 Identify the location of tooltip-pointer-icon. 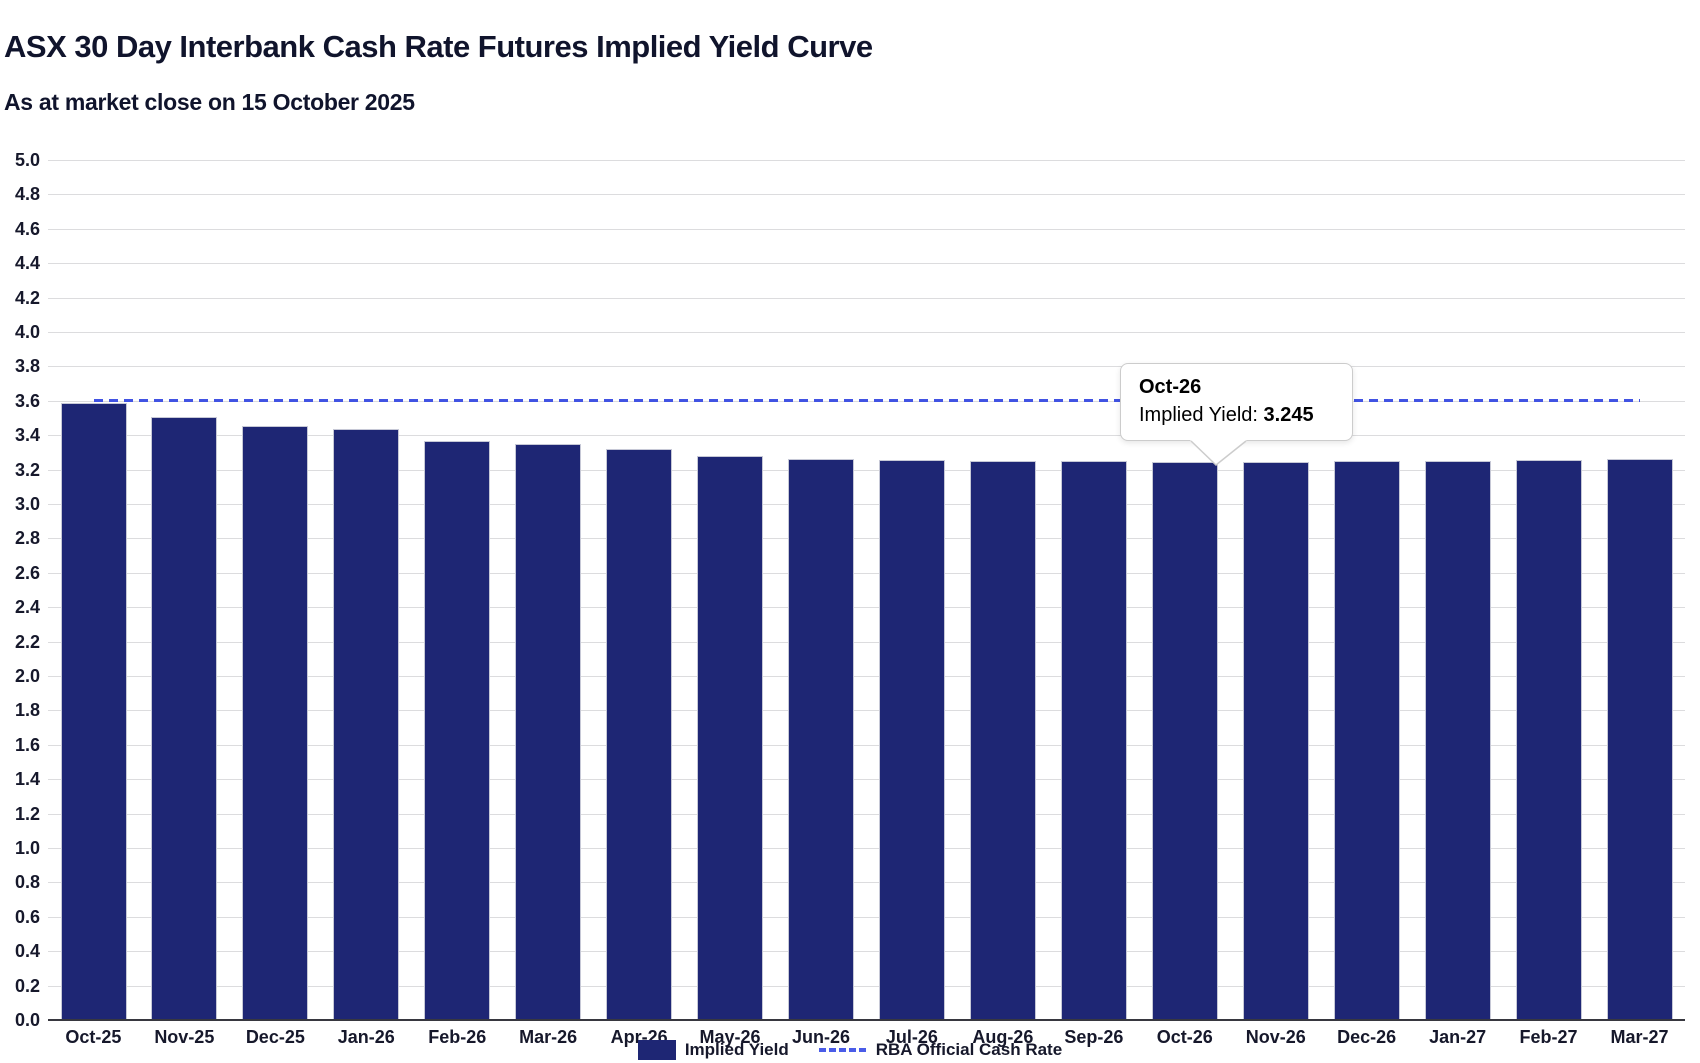
(1218, 452).